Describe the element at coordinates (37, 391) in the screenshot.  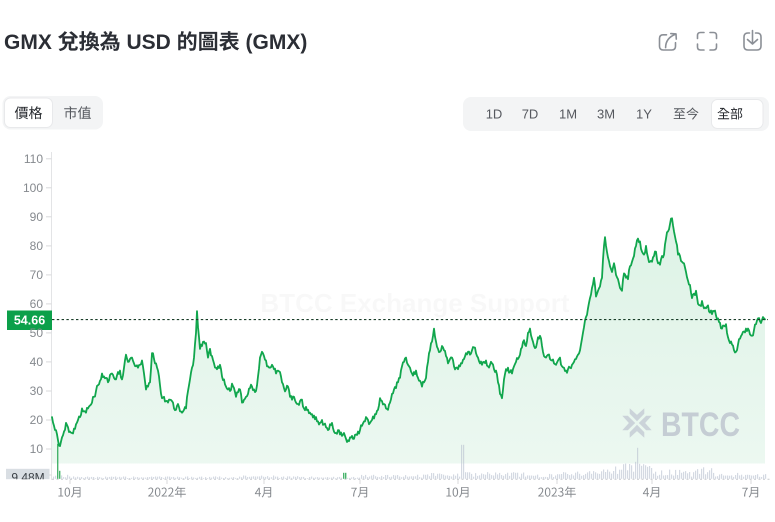
I see `svg-text: 30` at that location.